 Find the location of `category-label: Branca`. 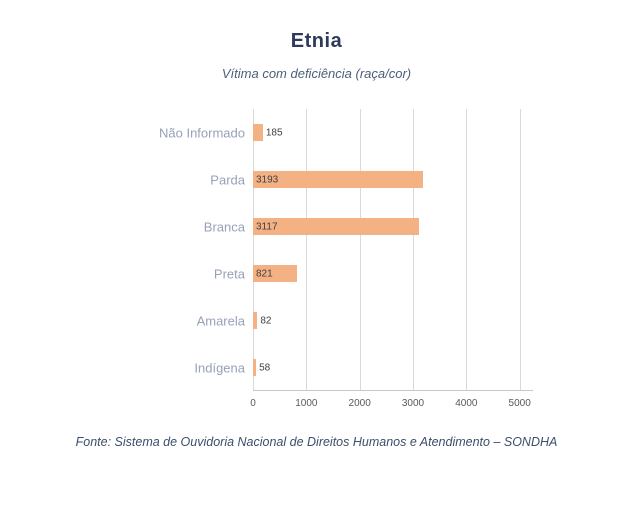

category-label: Branca is located at coordinates (224, 226).